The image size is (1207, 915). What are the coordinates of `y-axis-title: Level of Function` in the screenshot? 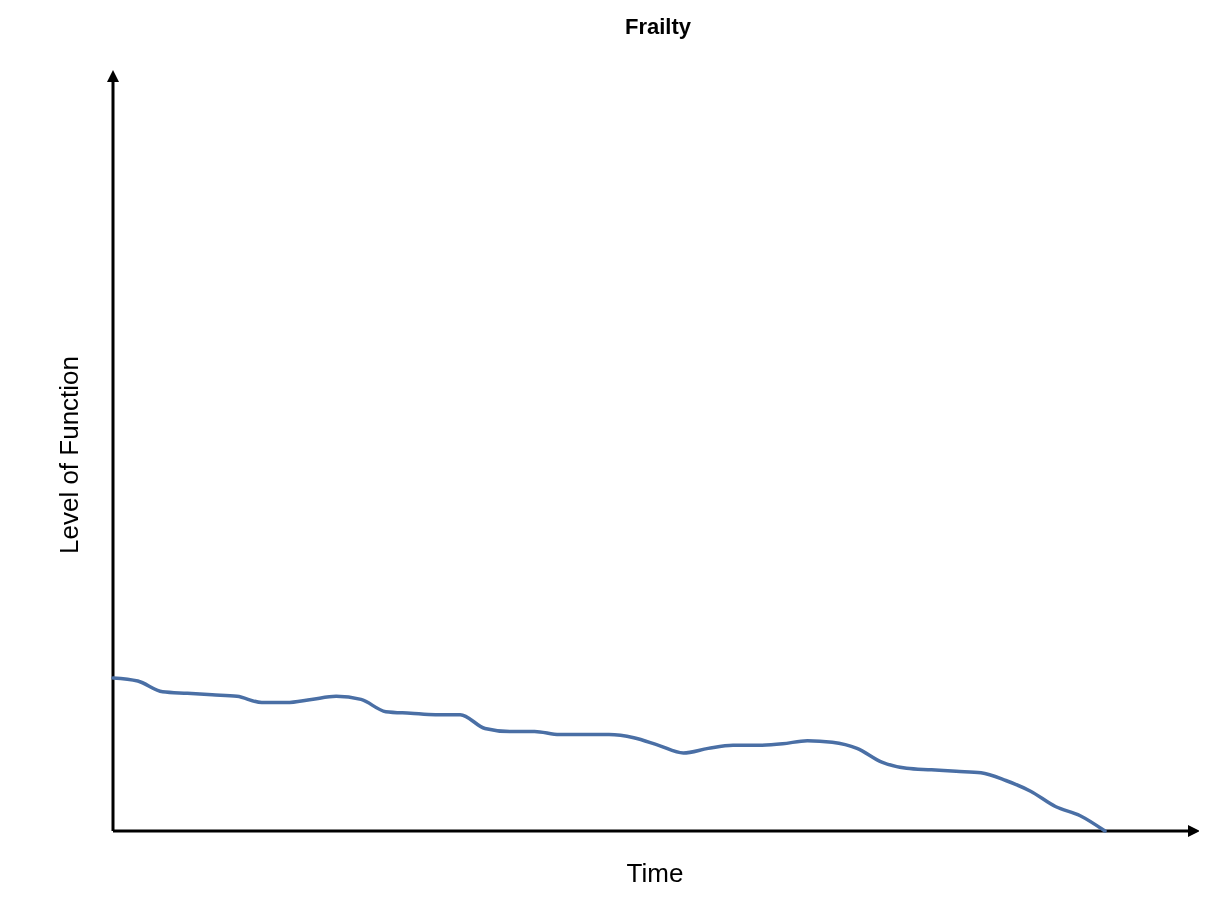 It's located at (69, 455).